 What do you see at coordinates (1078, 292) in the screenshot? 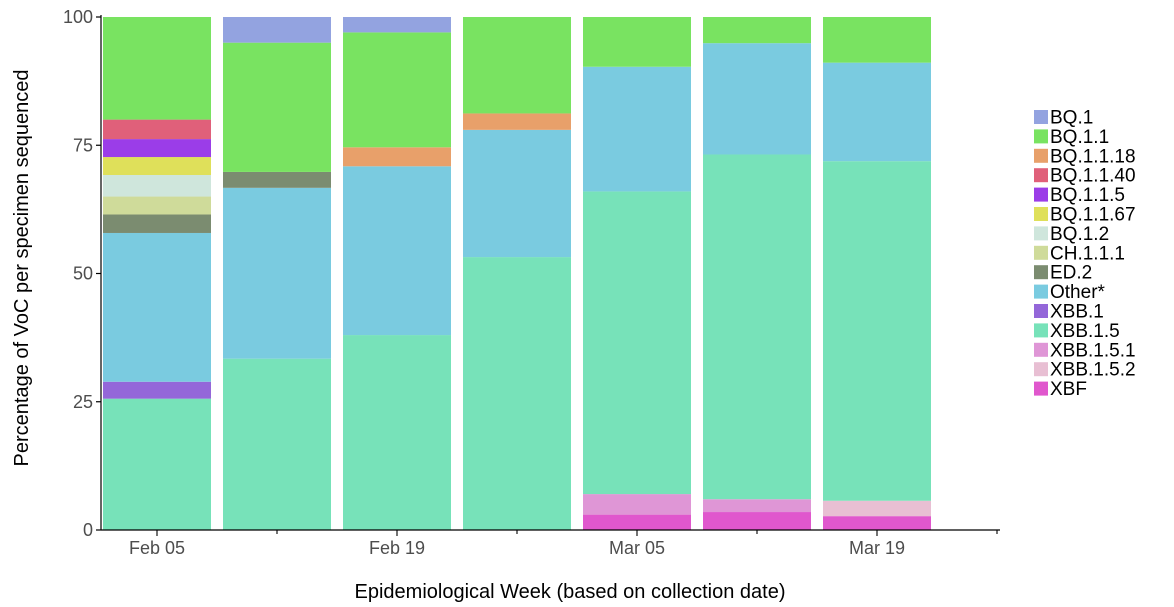
I see `legend-label: Other*` at bounding box center [1078, 292].